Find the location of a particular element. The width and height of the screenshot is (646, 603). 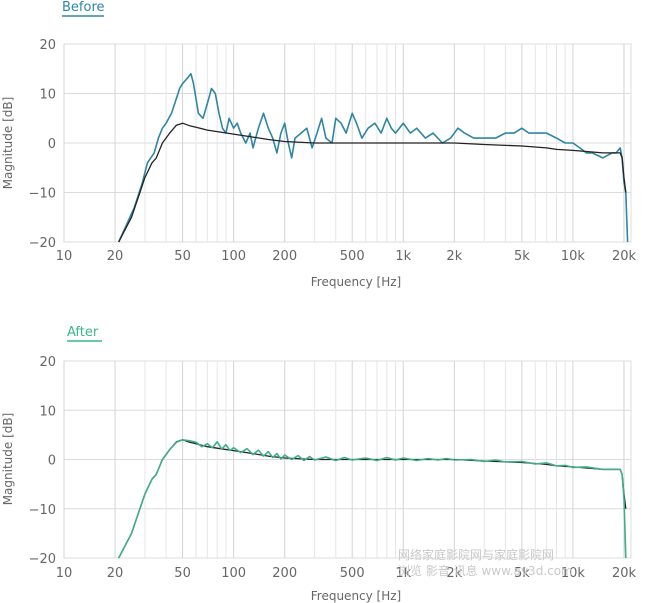

before-x-ticks: 10 20 50 100 200 500 1k 2k 5k 10k 20k is located at coordinates (346, 256).